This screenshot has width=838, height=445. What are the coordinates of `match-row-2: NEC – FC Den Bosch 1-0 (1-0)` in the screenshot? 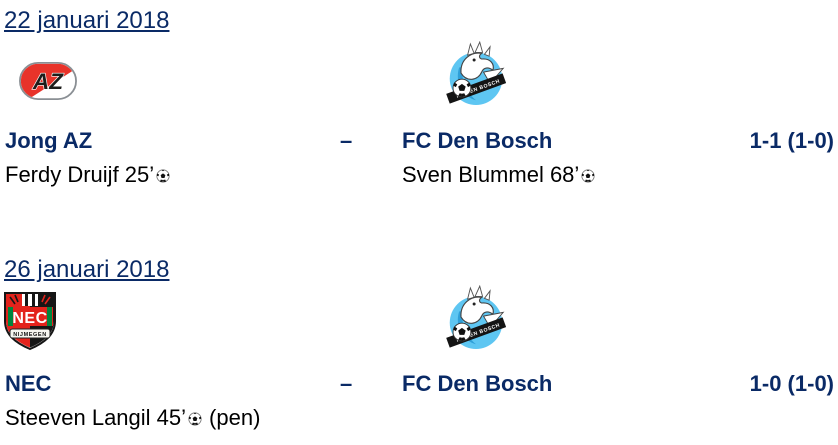 It's located at (419, 383).